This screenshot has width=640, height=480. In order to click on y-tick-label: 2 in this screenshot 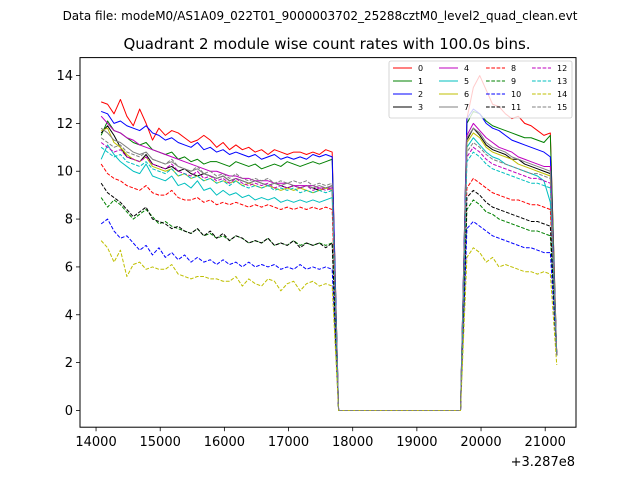, I will do `click(69, 363)`.